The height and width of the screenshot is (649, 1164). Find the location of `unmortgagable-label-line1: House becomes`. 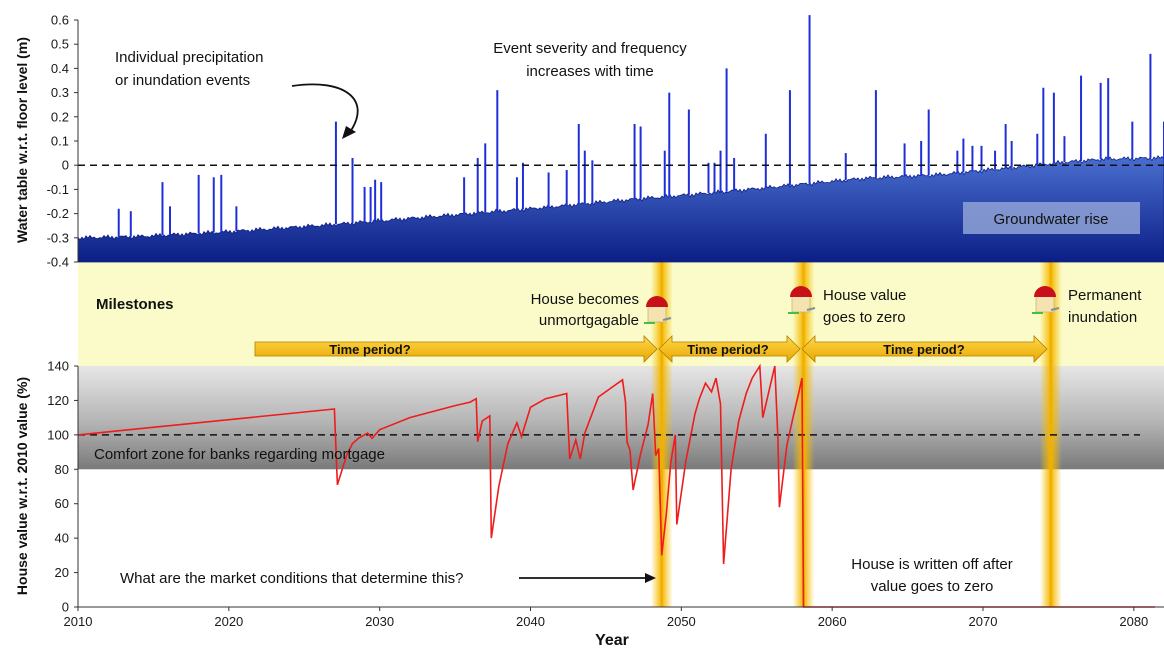

unmortgagable-label-line1: House becomes is located at coordinates (585, 299).